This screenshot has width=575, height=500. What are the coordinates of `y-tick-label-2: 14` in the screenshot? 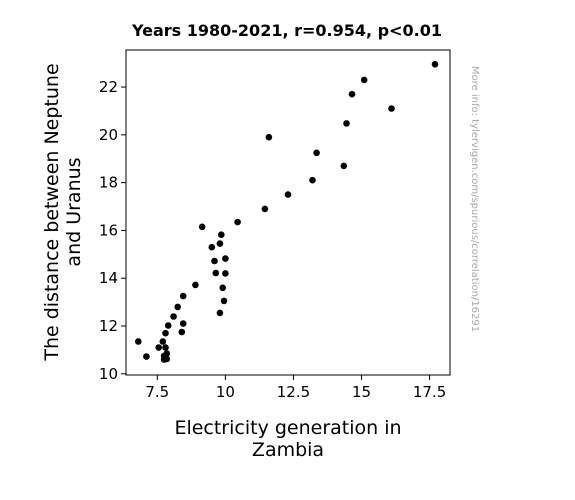 It's located at (108, 278).